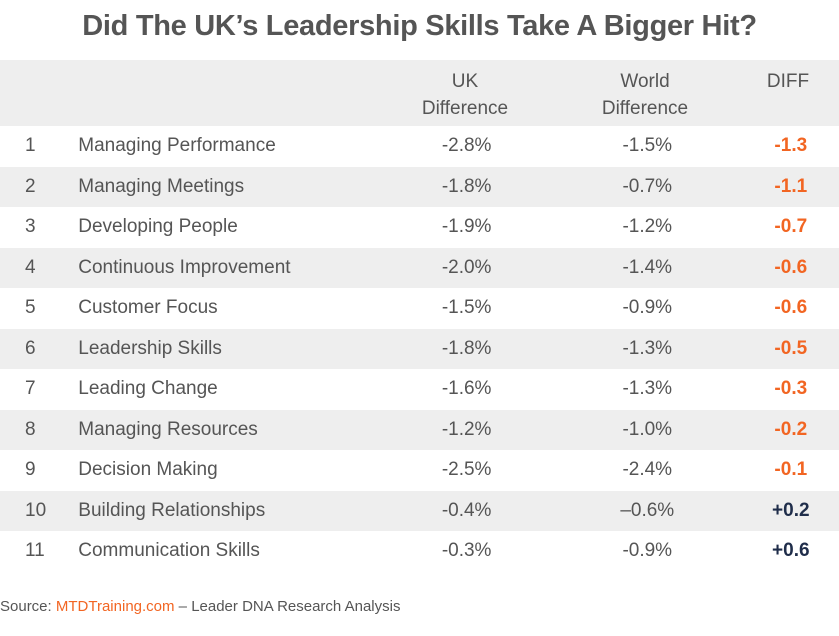 The width and height of the screenshot is (839, 636). What do you see at coordinates (177, 146) in the screenshot?
I see `skill-name: Managing Performance` at bounding box center [177, 146].